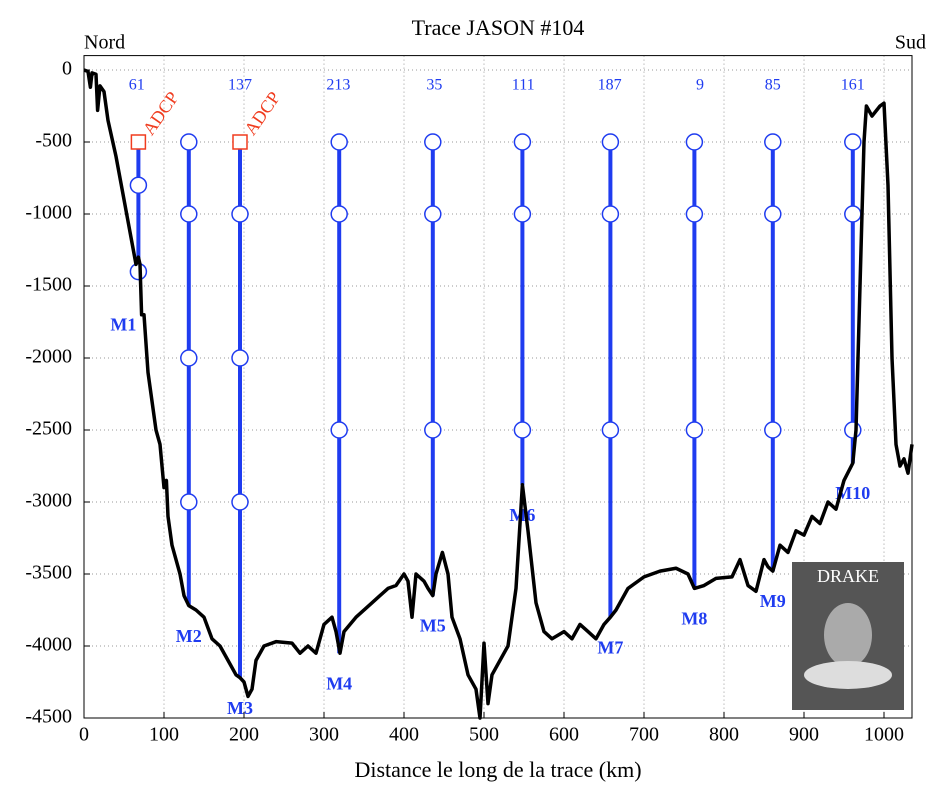  Describe the element at coordinates (884, 735) in the screenshot. I see `x-tick-label: 1000` at that location.